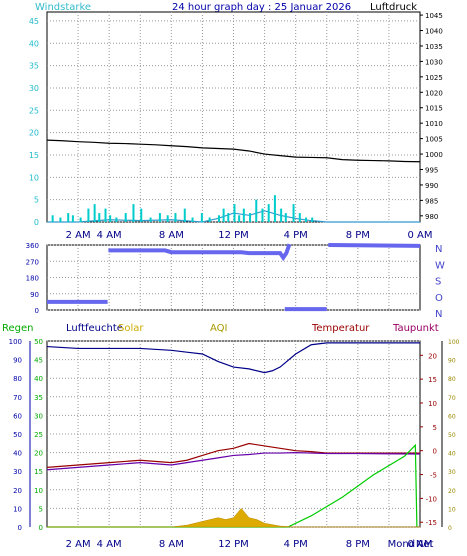 Image resolution: width=467 pixels, height=556 pixels. What do you see at coordinates (440, 265) in the screenshot?
I see `chart2-compass-label: W` at bounding box center [440, 265].